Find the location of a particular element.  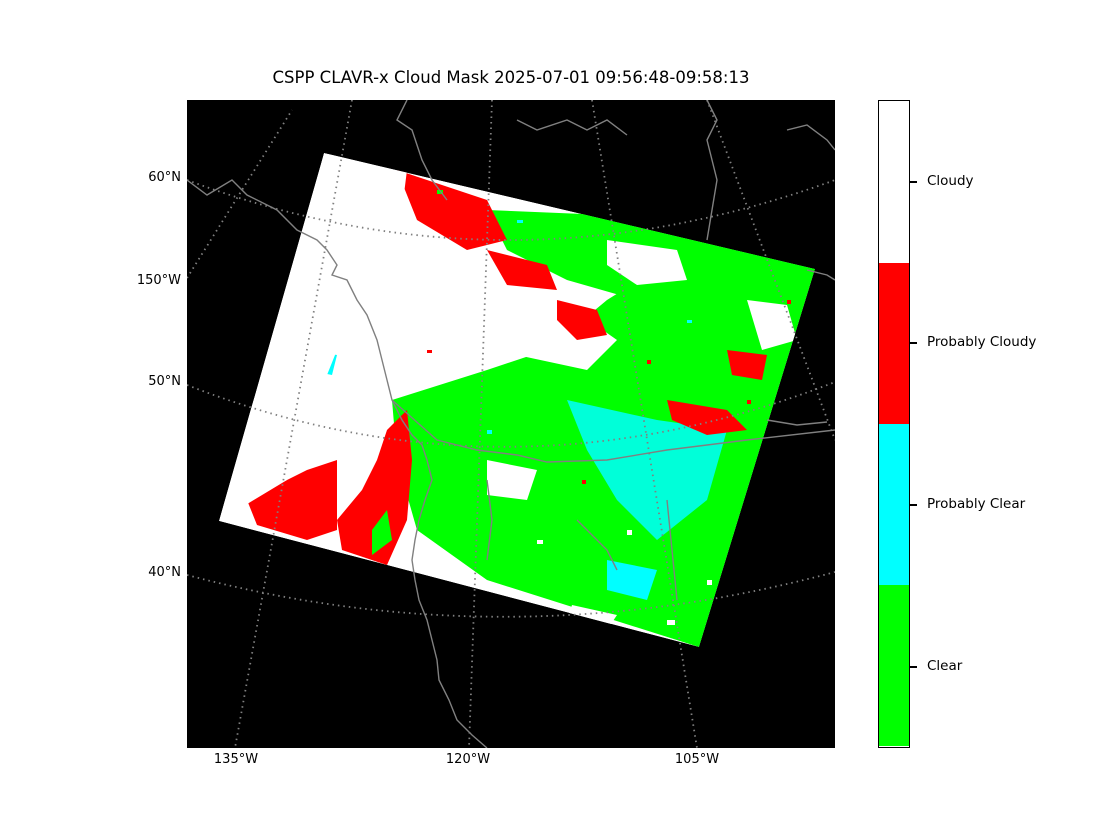

colorbar is located at coordinates (894, 424).